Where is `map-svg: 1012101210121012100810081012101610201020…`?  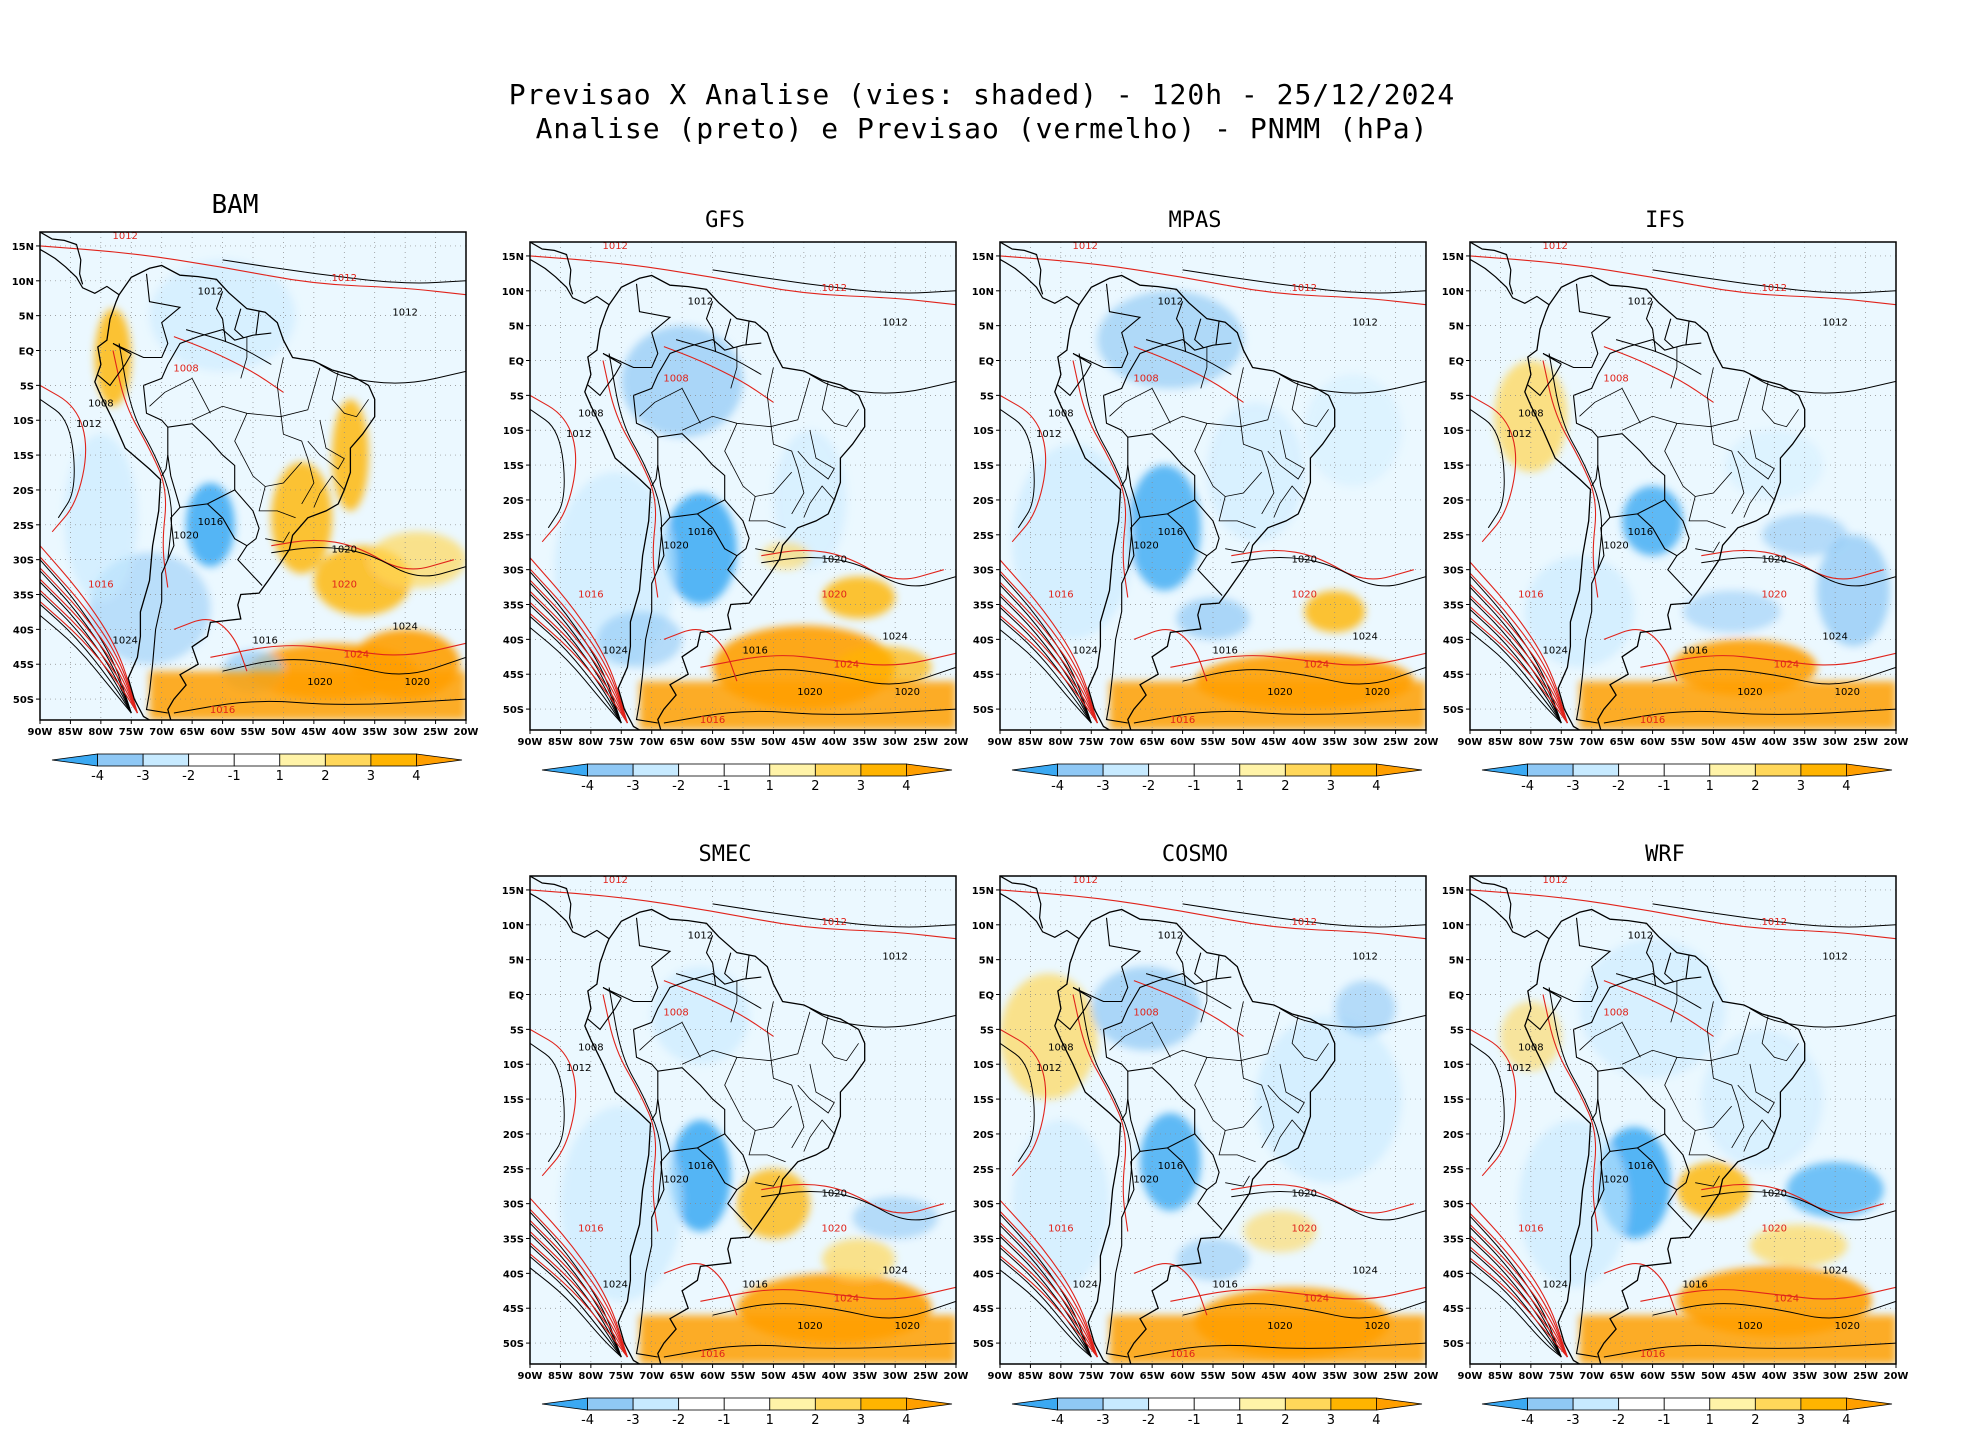
map-svg: 1012101210121012100810081012101610201020… is located at coordinates (1675, 517).